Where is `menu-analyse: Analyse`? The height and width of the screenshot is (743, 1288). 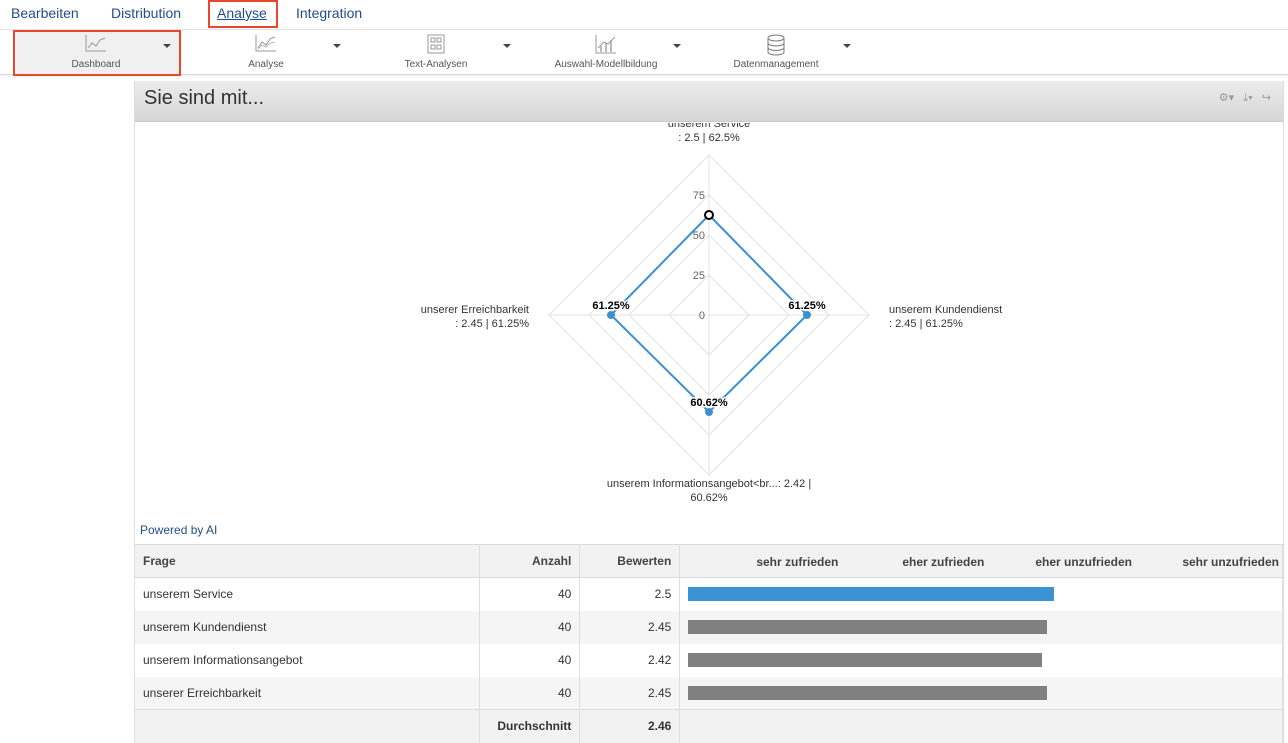
menu-analyse: Analyse is located at coordinates (242, 13).